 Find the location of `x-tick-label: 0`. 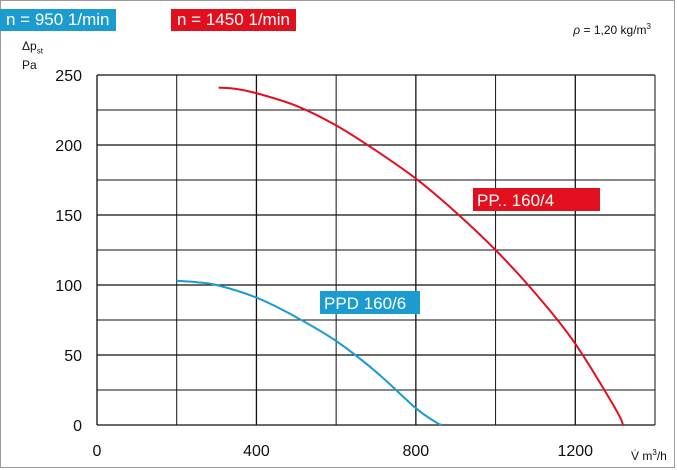

x-tick-label: 0 is located at coordinates (97, 451).